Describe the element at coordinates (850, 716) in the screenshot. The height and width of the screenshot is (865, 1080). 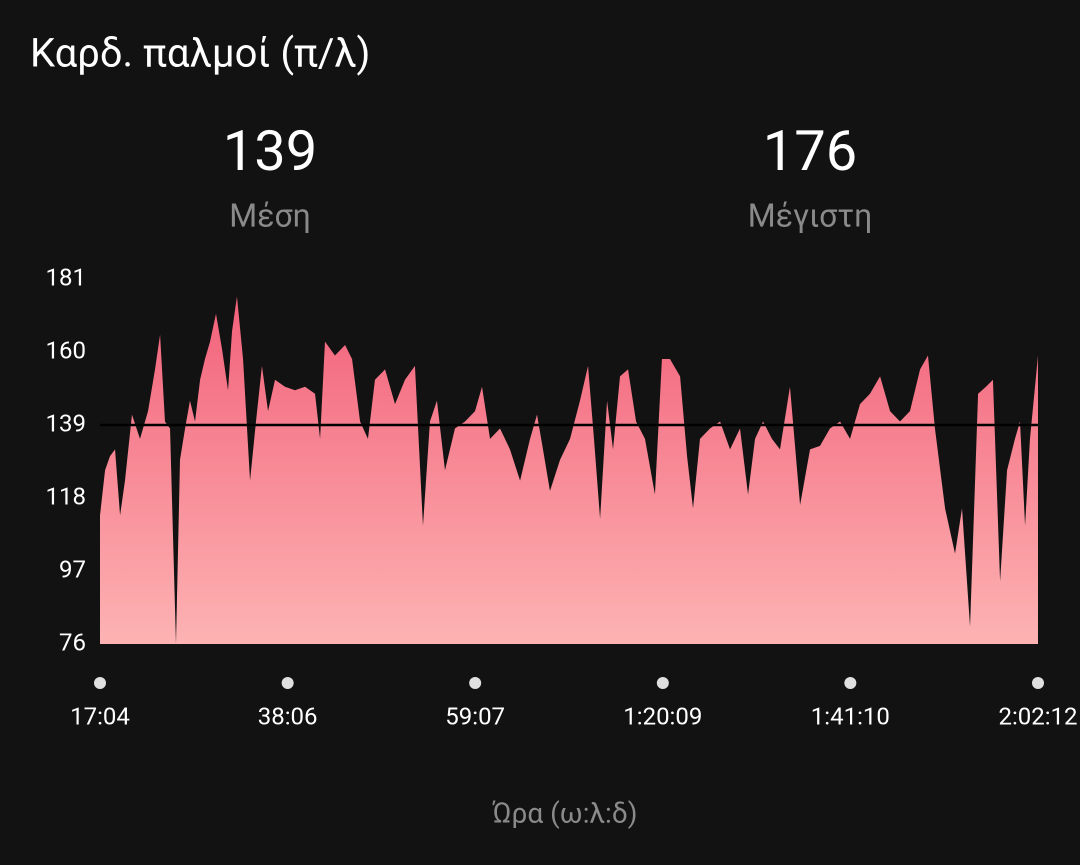
I see `x-tick-label: 1:41:10` at that location.